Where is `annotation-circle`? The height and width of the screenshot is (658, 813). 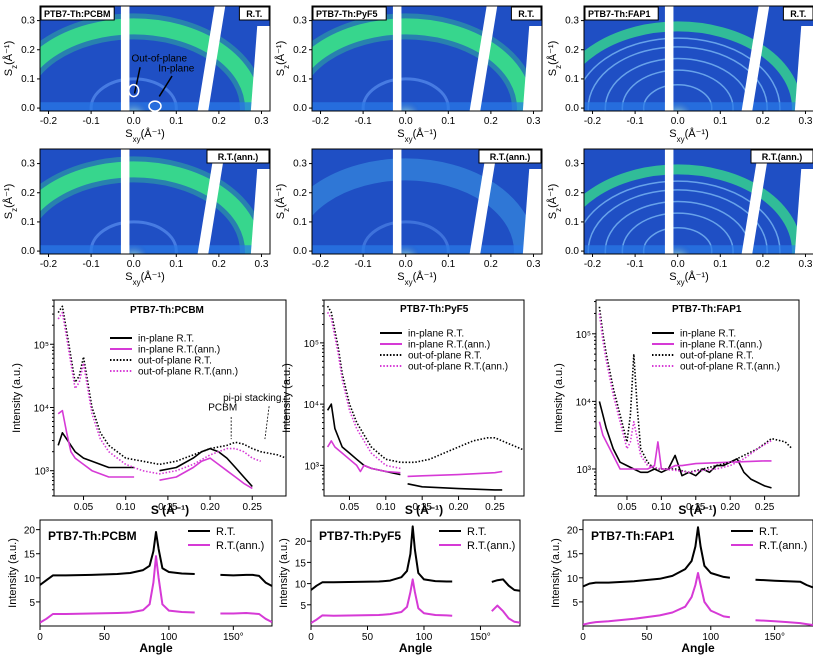
annotation-circle is located at coordinates (155, 106).